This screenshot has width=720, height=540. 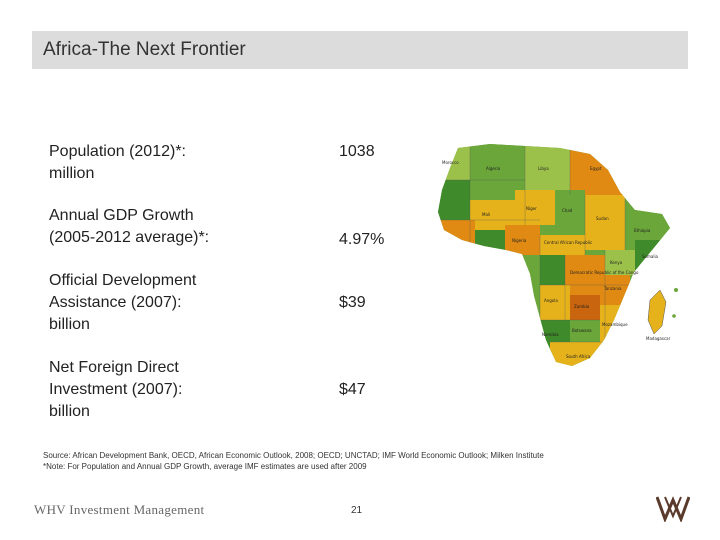 I want to click on stat-label-line: million, so click(x=72, y=173).